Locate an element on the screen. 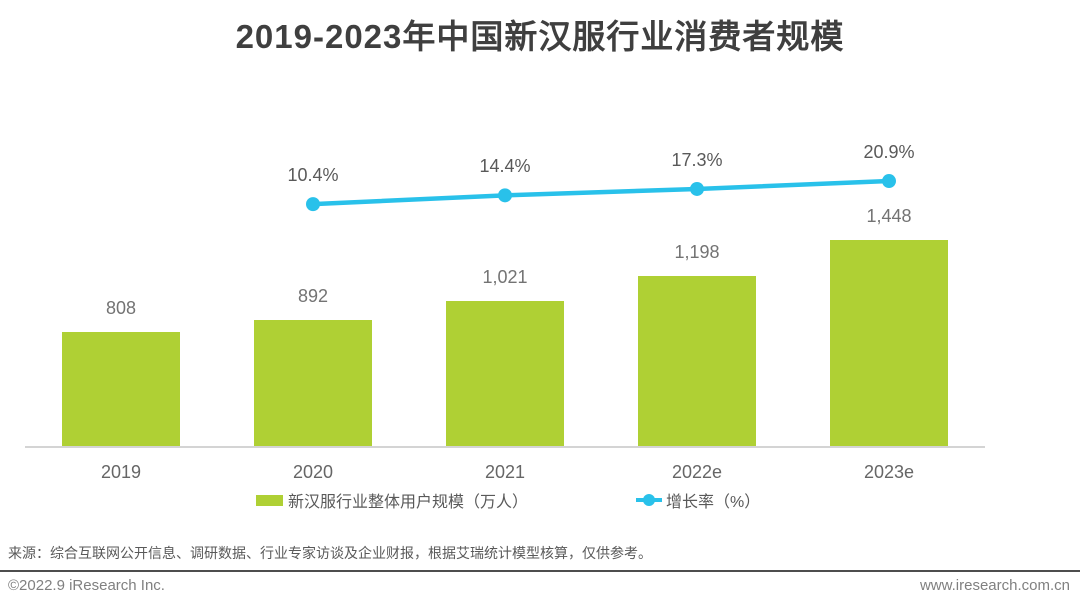 The image size is (1080, 601). growth-value-label-2023e: 20.9% is located at coordinates (889, 152).